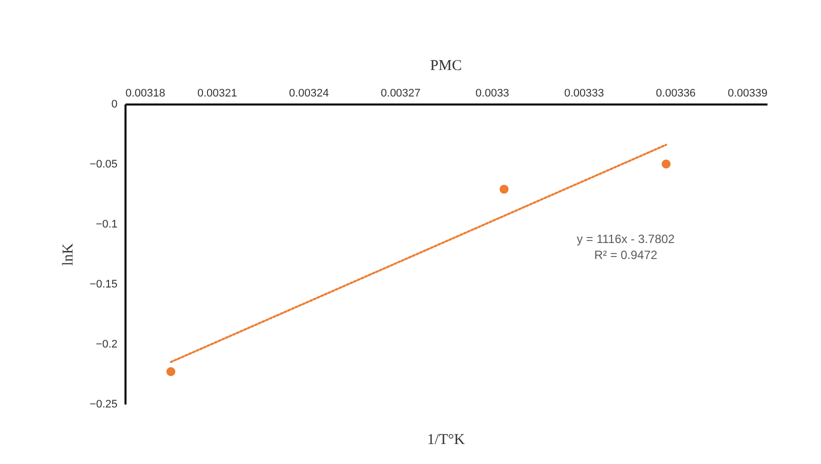  I want to click on x-tick-label: 0.00321, so click(217, 94).